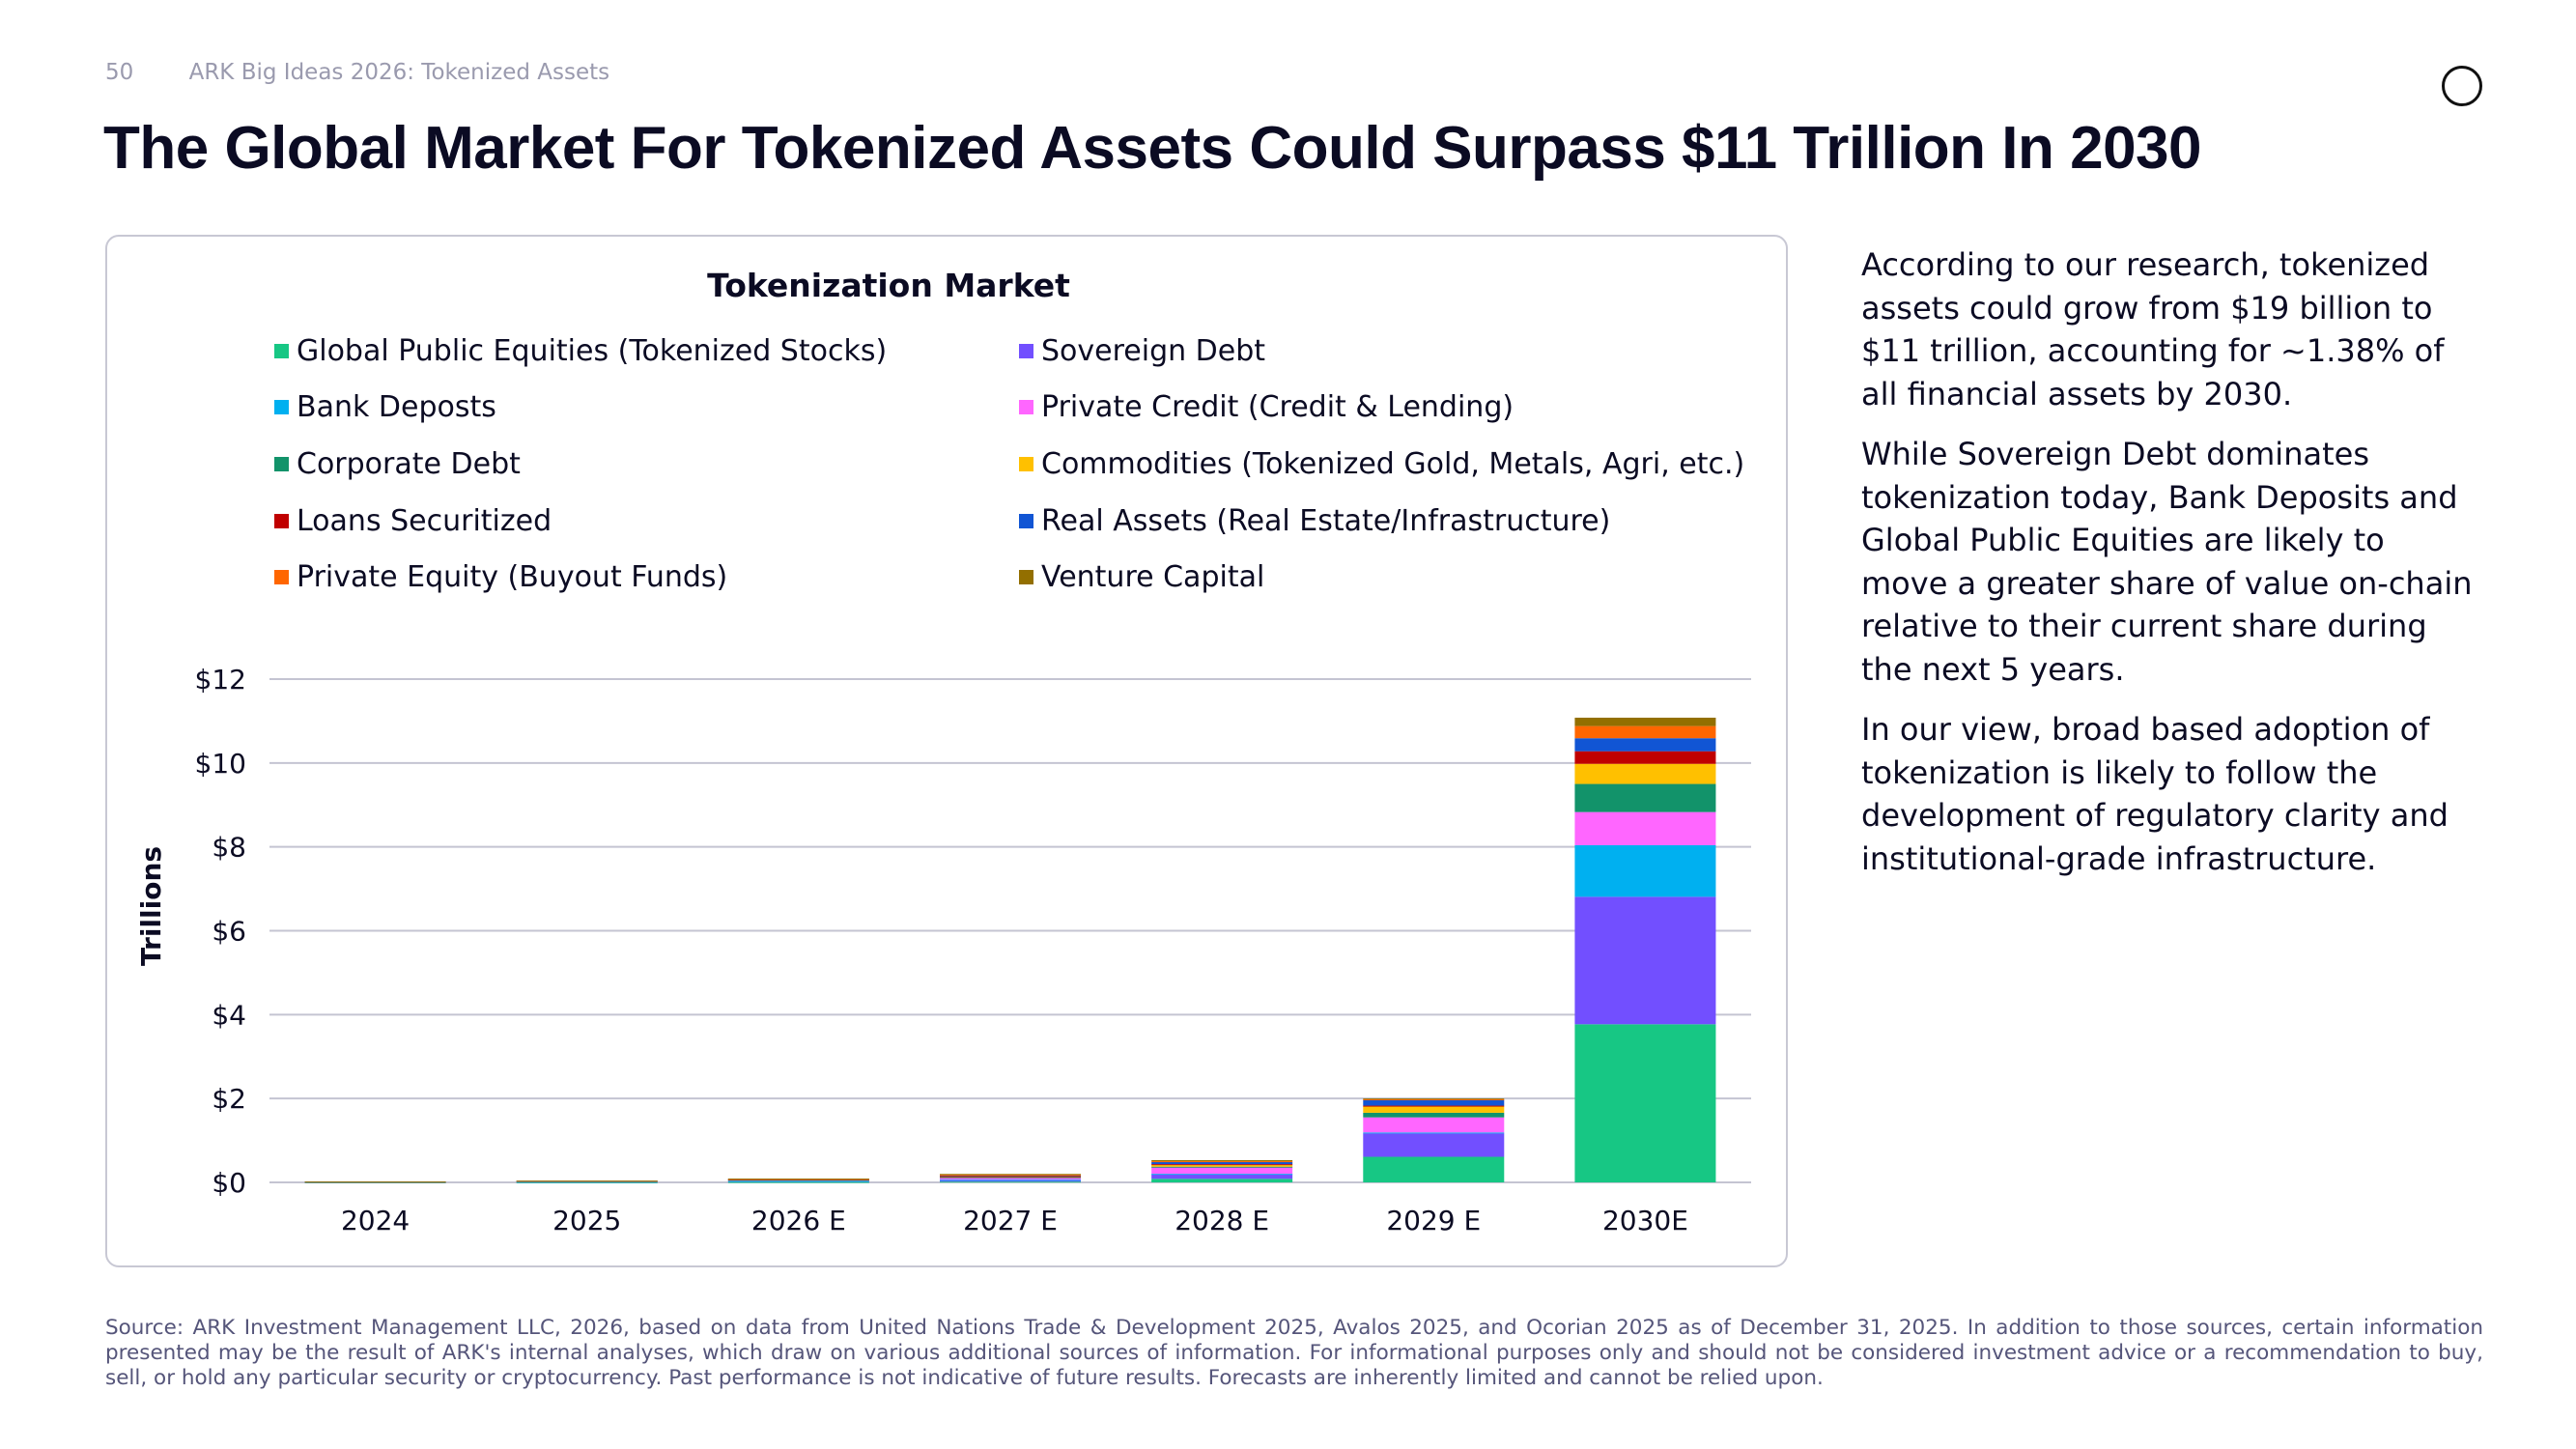 This screenshot has width=2576, height=1449. Describe the element at coordinates (2462, 86) in the screenshot. I see `ark-logo-icon` at that location.